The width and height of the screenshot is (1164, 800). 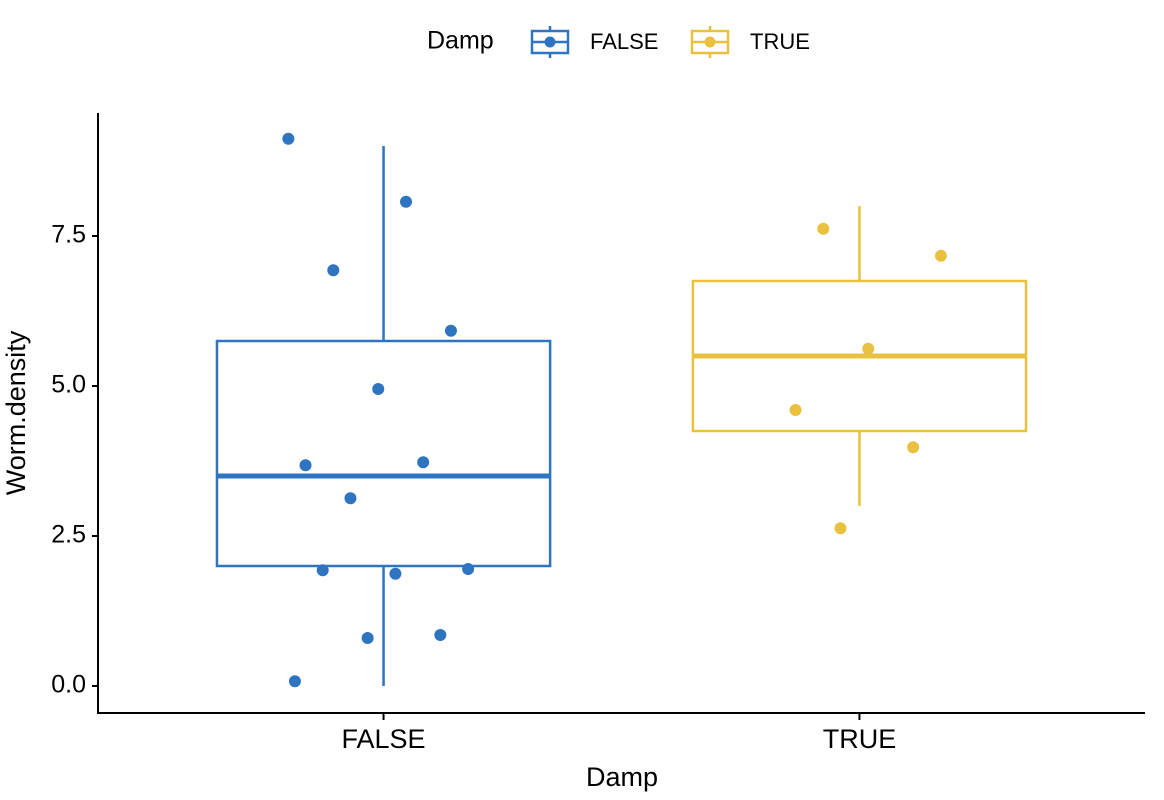 I want to click on y-tick-label: 0.0, so click(x=68, y=685).